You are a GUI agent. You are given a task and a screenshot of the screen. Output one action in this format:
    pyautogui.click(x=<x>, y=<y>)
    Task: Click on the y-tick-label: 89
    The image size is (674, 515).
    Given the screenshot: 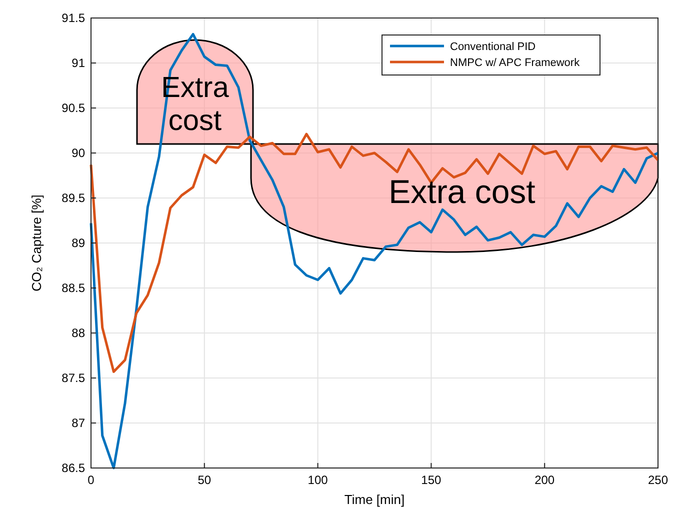 What is the action you would take?
    pyautogui.click(x=79, y=243)
    